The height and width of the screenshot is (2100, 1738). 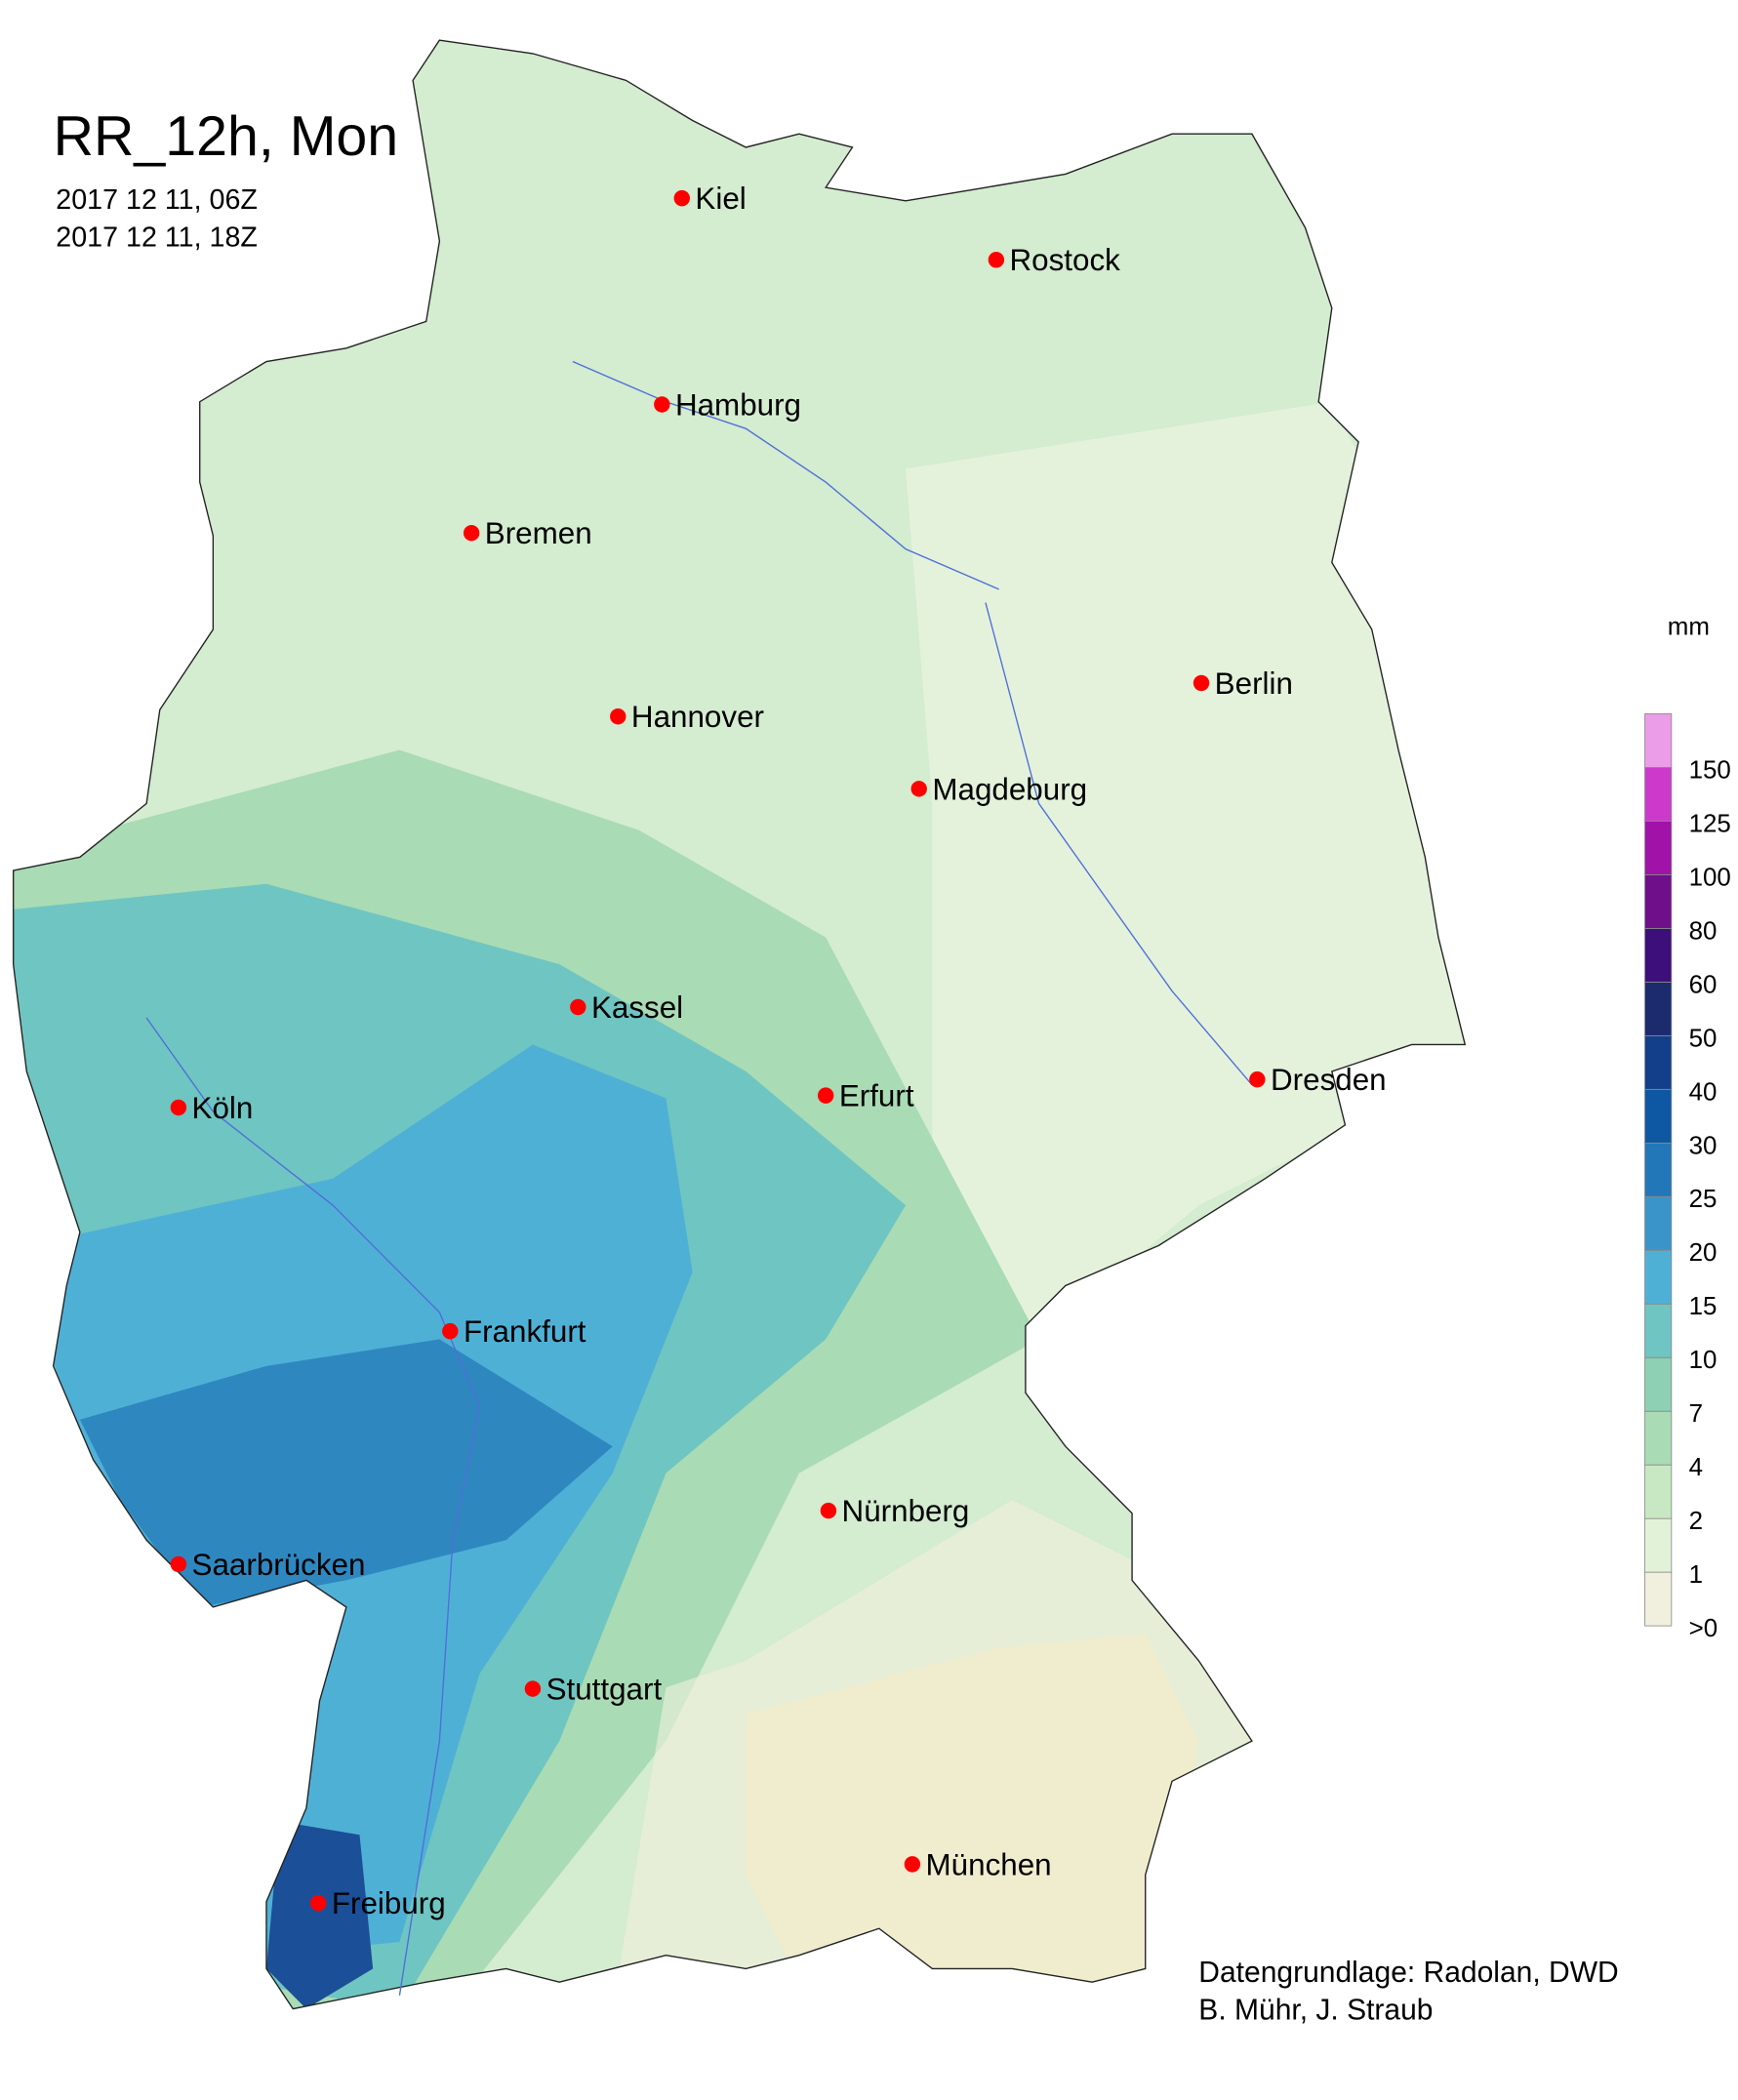 I want to click on legend-unit: mm, so click(x=1689, y=625).